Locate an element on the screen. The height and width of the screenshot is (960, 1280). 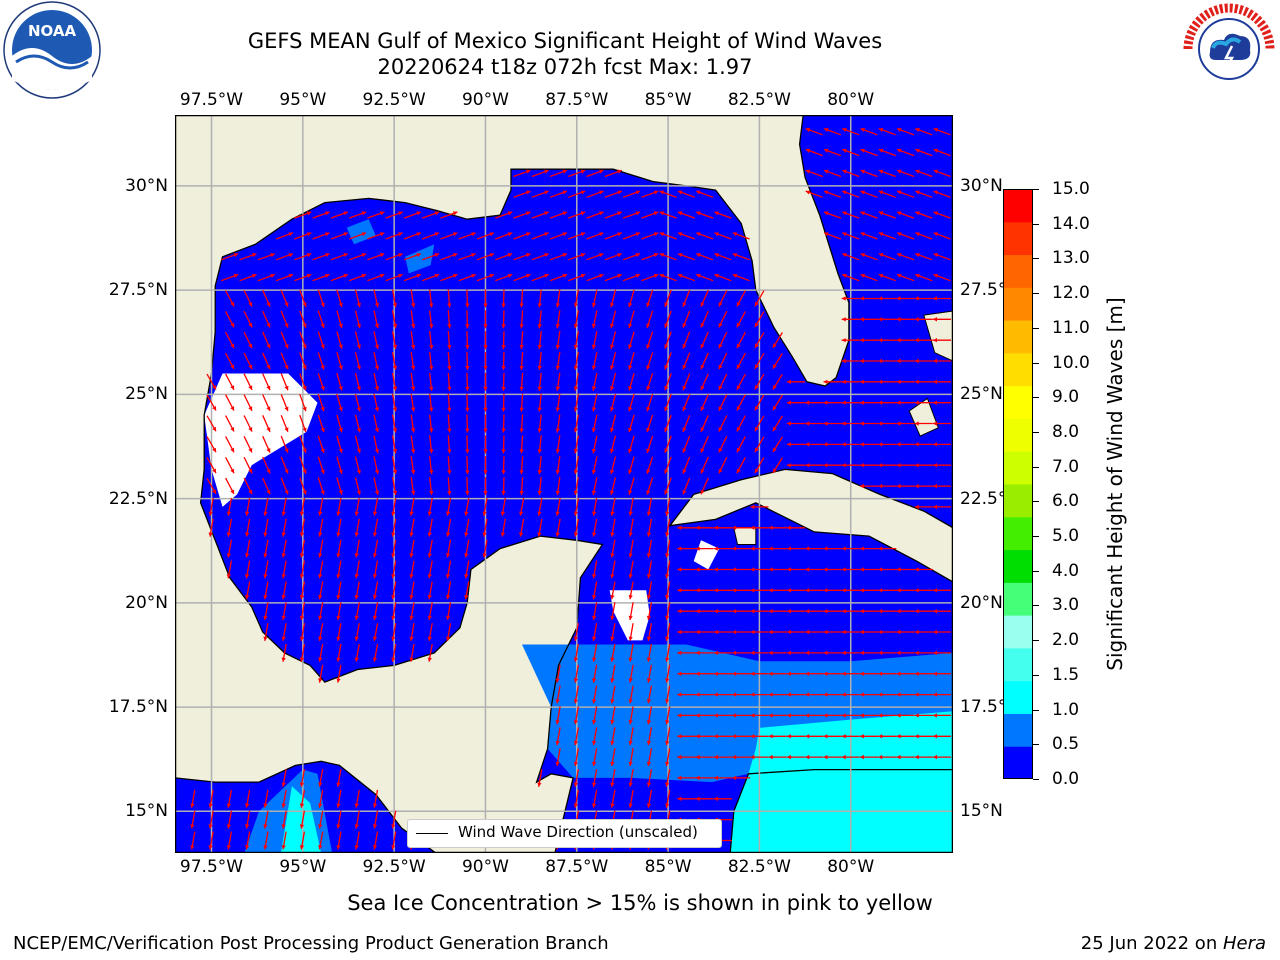
footer-date-text: 25 Jun 2022 on is located at coordinates (1151, 943).